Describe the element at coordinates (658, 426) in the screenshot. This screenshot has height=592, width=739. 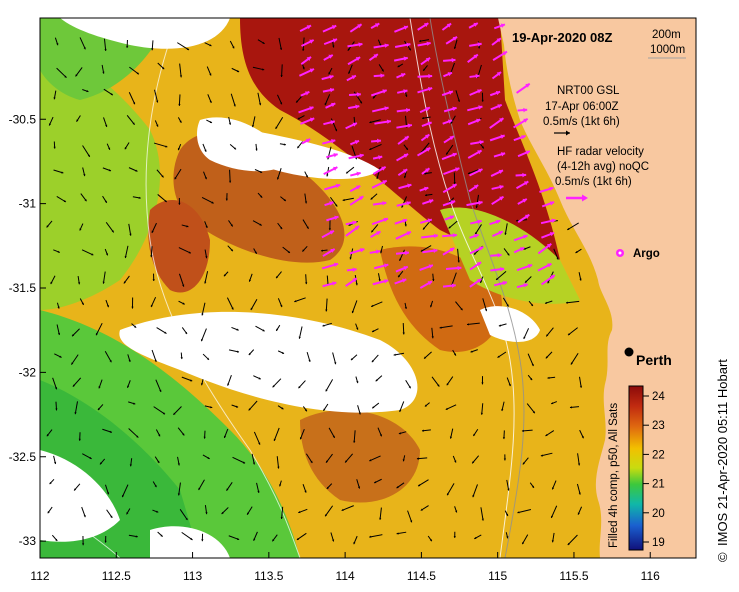
I see `colorbar-tick-label: 23` at that location.